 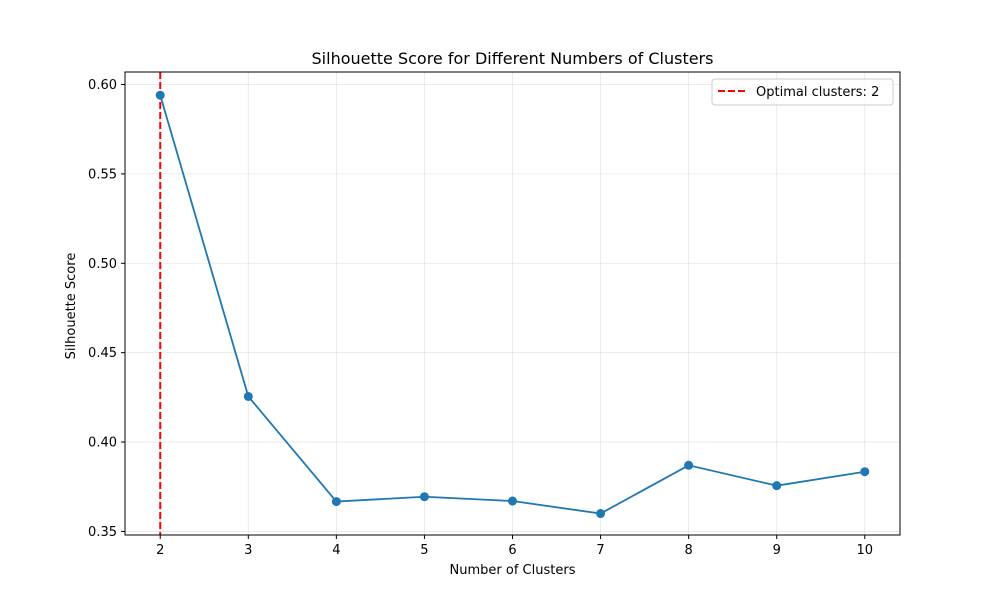 What do you see at coordinates (102, 353) in the screenshot?
I see `y-tick-label: 0.45` at bounding box center [102, 353].